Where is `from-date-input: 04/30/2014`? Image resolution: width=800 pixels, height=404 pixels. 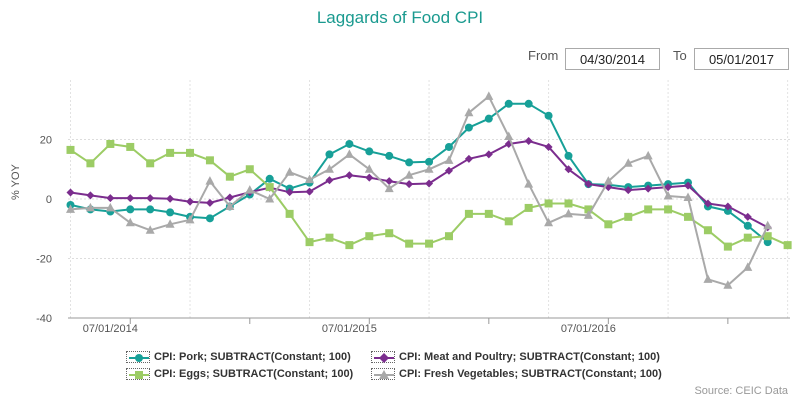 from-date-input: 04/30/2014 is located at coordinates (612, 59).